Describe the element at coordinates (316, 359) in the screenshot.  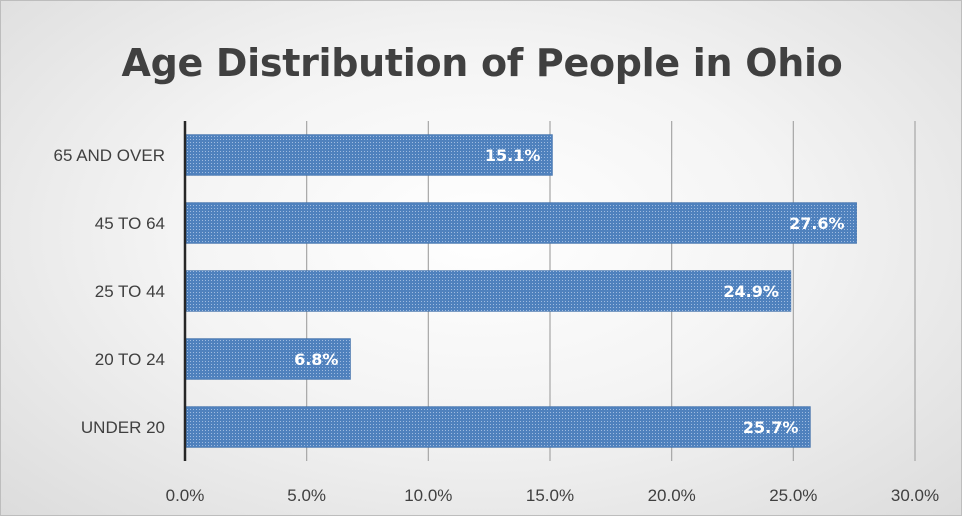
I see `data-label: 6.8%` at that location.